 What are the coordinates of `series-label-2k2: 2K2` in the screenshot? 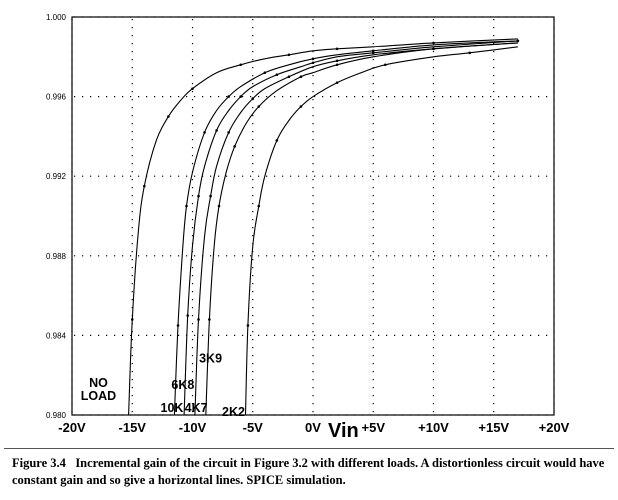 It's located at (233, 412).